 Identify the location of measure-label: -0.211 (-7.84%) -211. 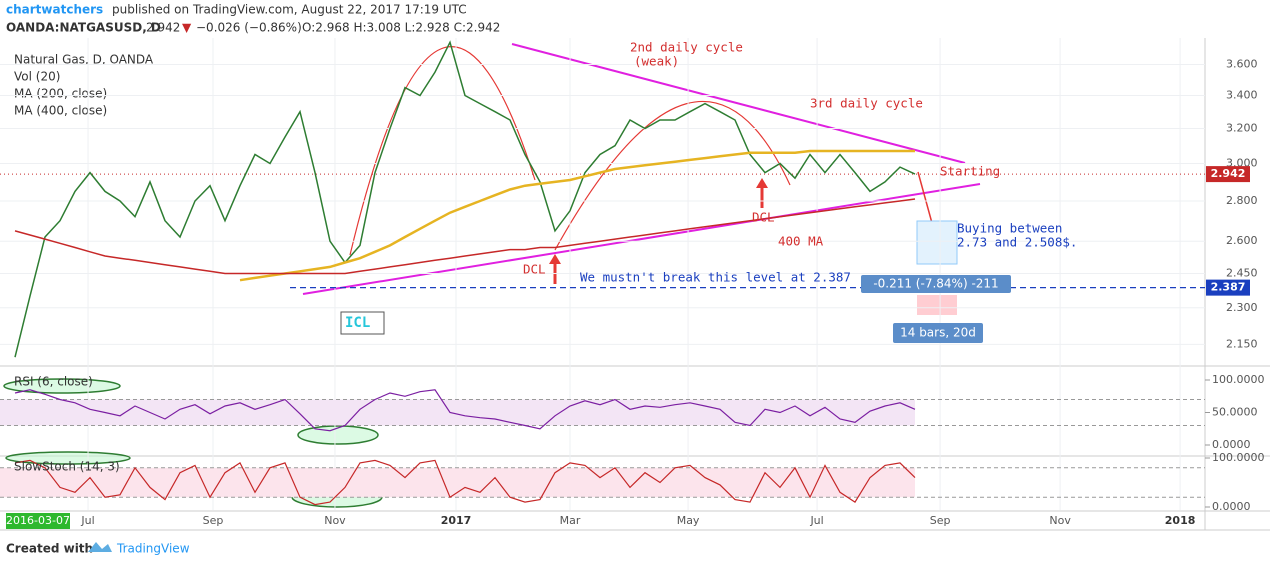
(935, 284).